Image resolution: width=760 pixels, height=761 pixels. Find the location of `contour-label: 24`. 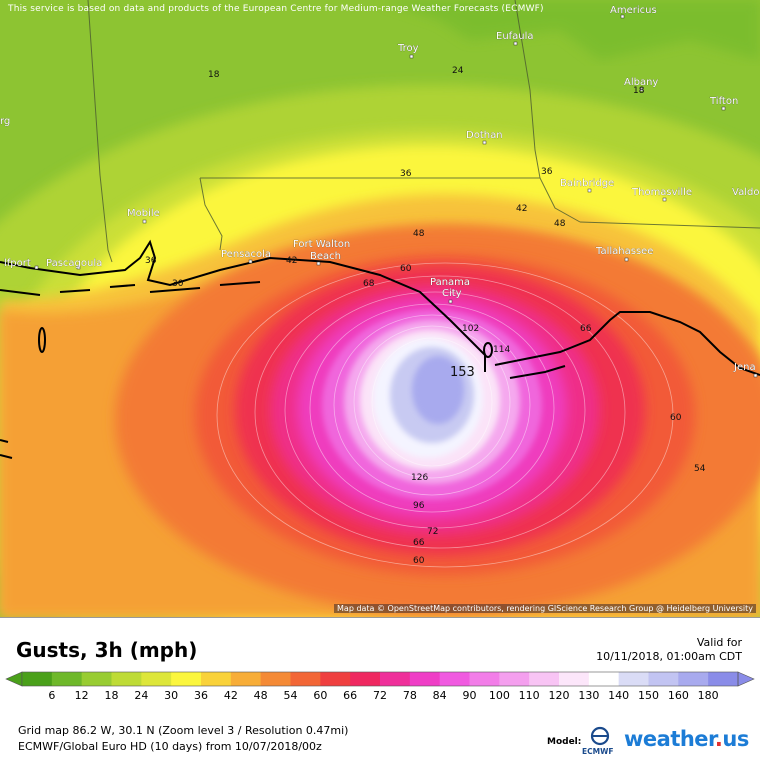

contour-label: 24 is located at coordinates (458, 71).